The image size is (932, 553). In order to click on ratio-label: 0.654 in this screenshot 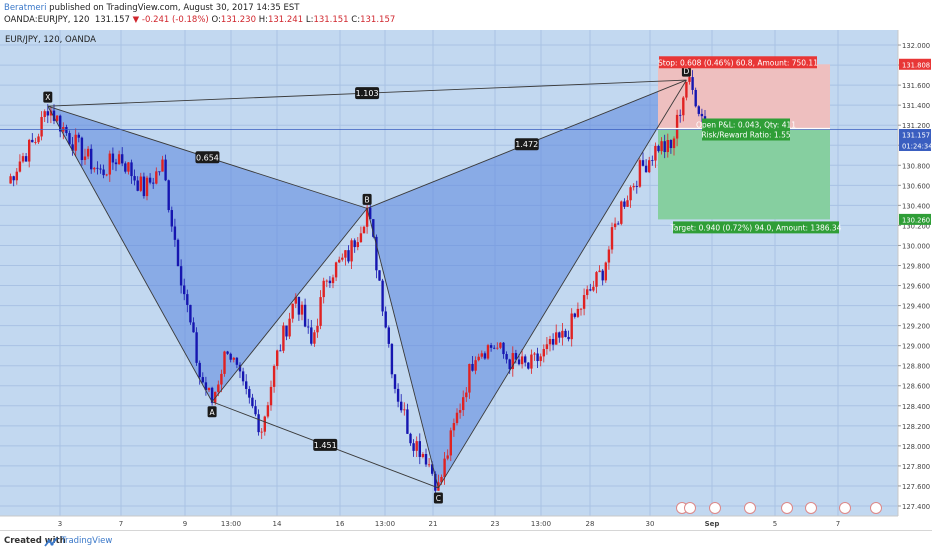, I will do `click(207, 157)`.